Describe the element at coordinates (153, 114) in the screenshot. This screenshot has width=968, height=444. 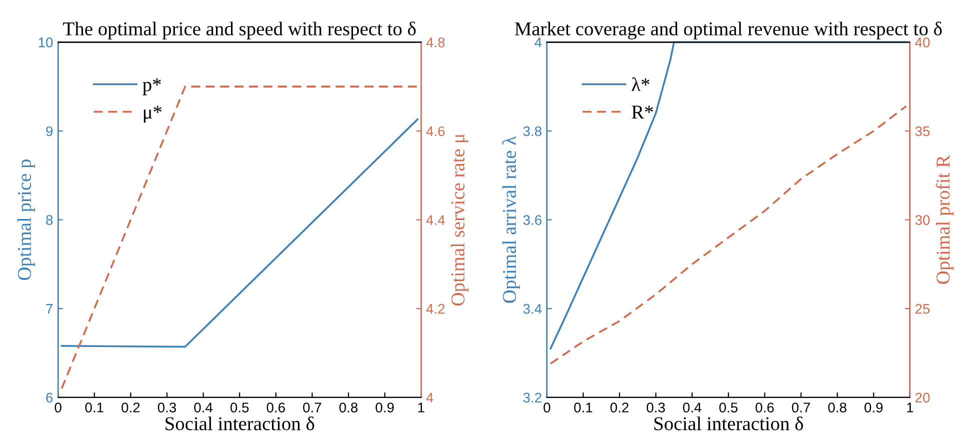
I see `legend-label: μ*` at that location.